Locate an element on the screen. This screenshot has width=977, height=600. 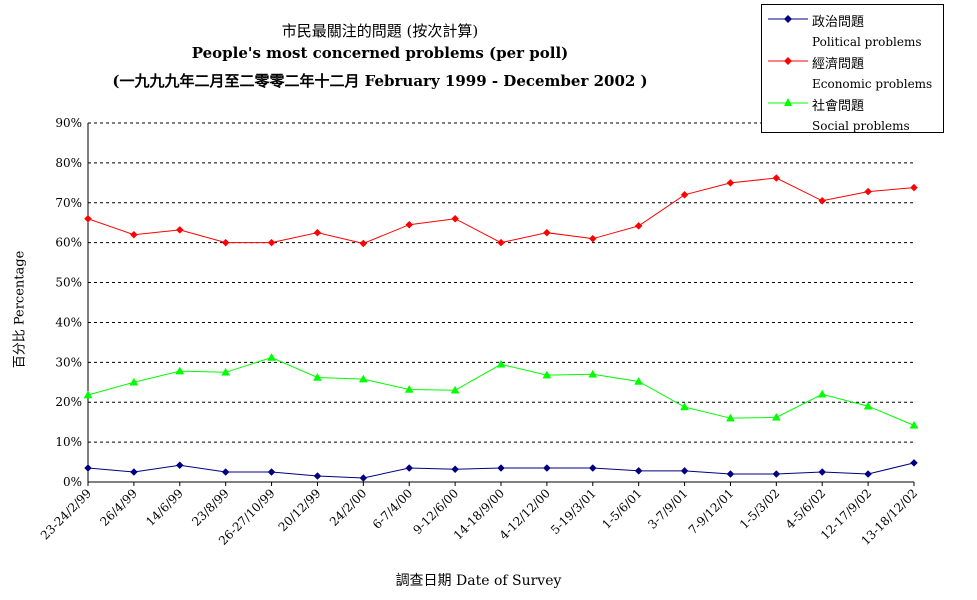
x-axis-label: 調查日期 Date of Survey is located at coordinates (478, 581).